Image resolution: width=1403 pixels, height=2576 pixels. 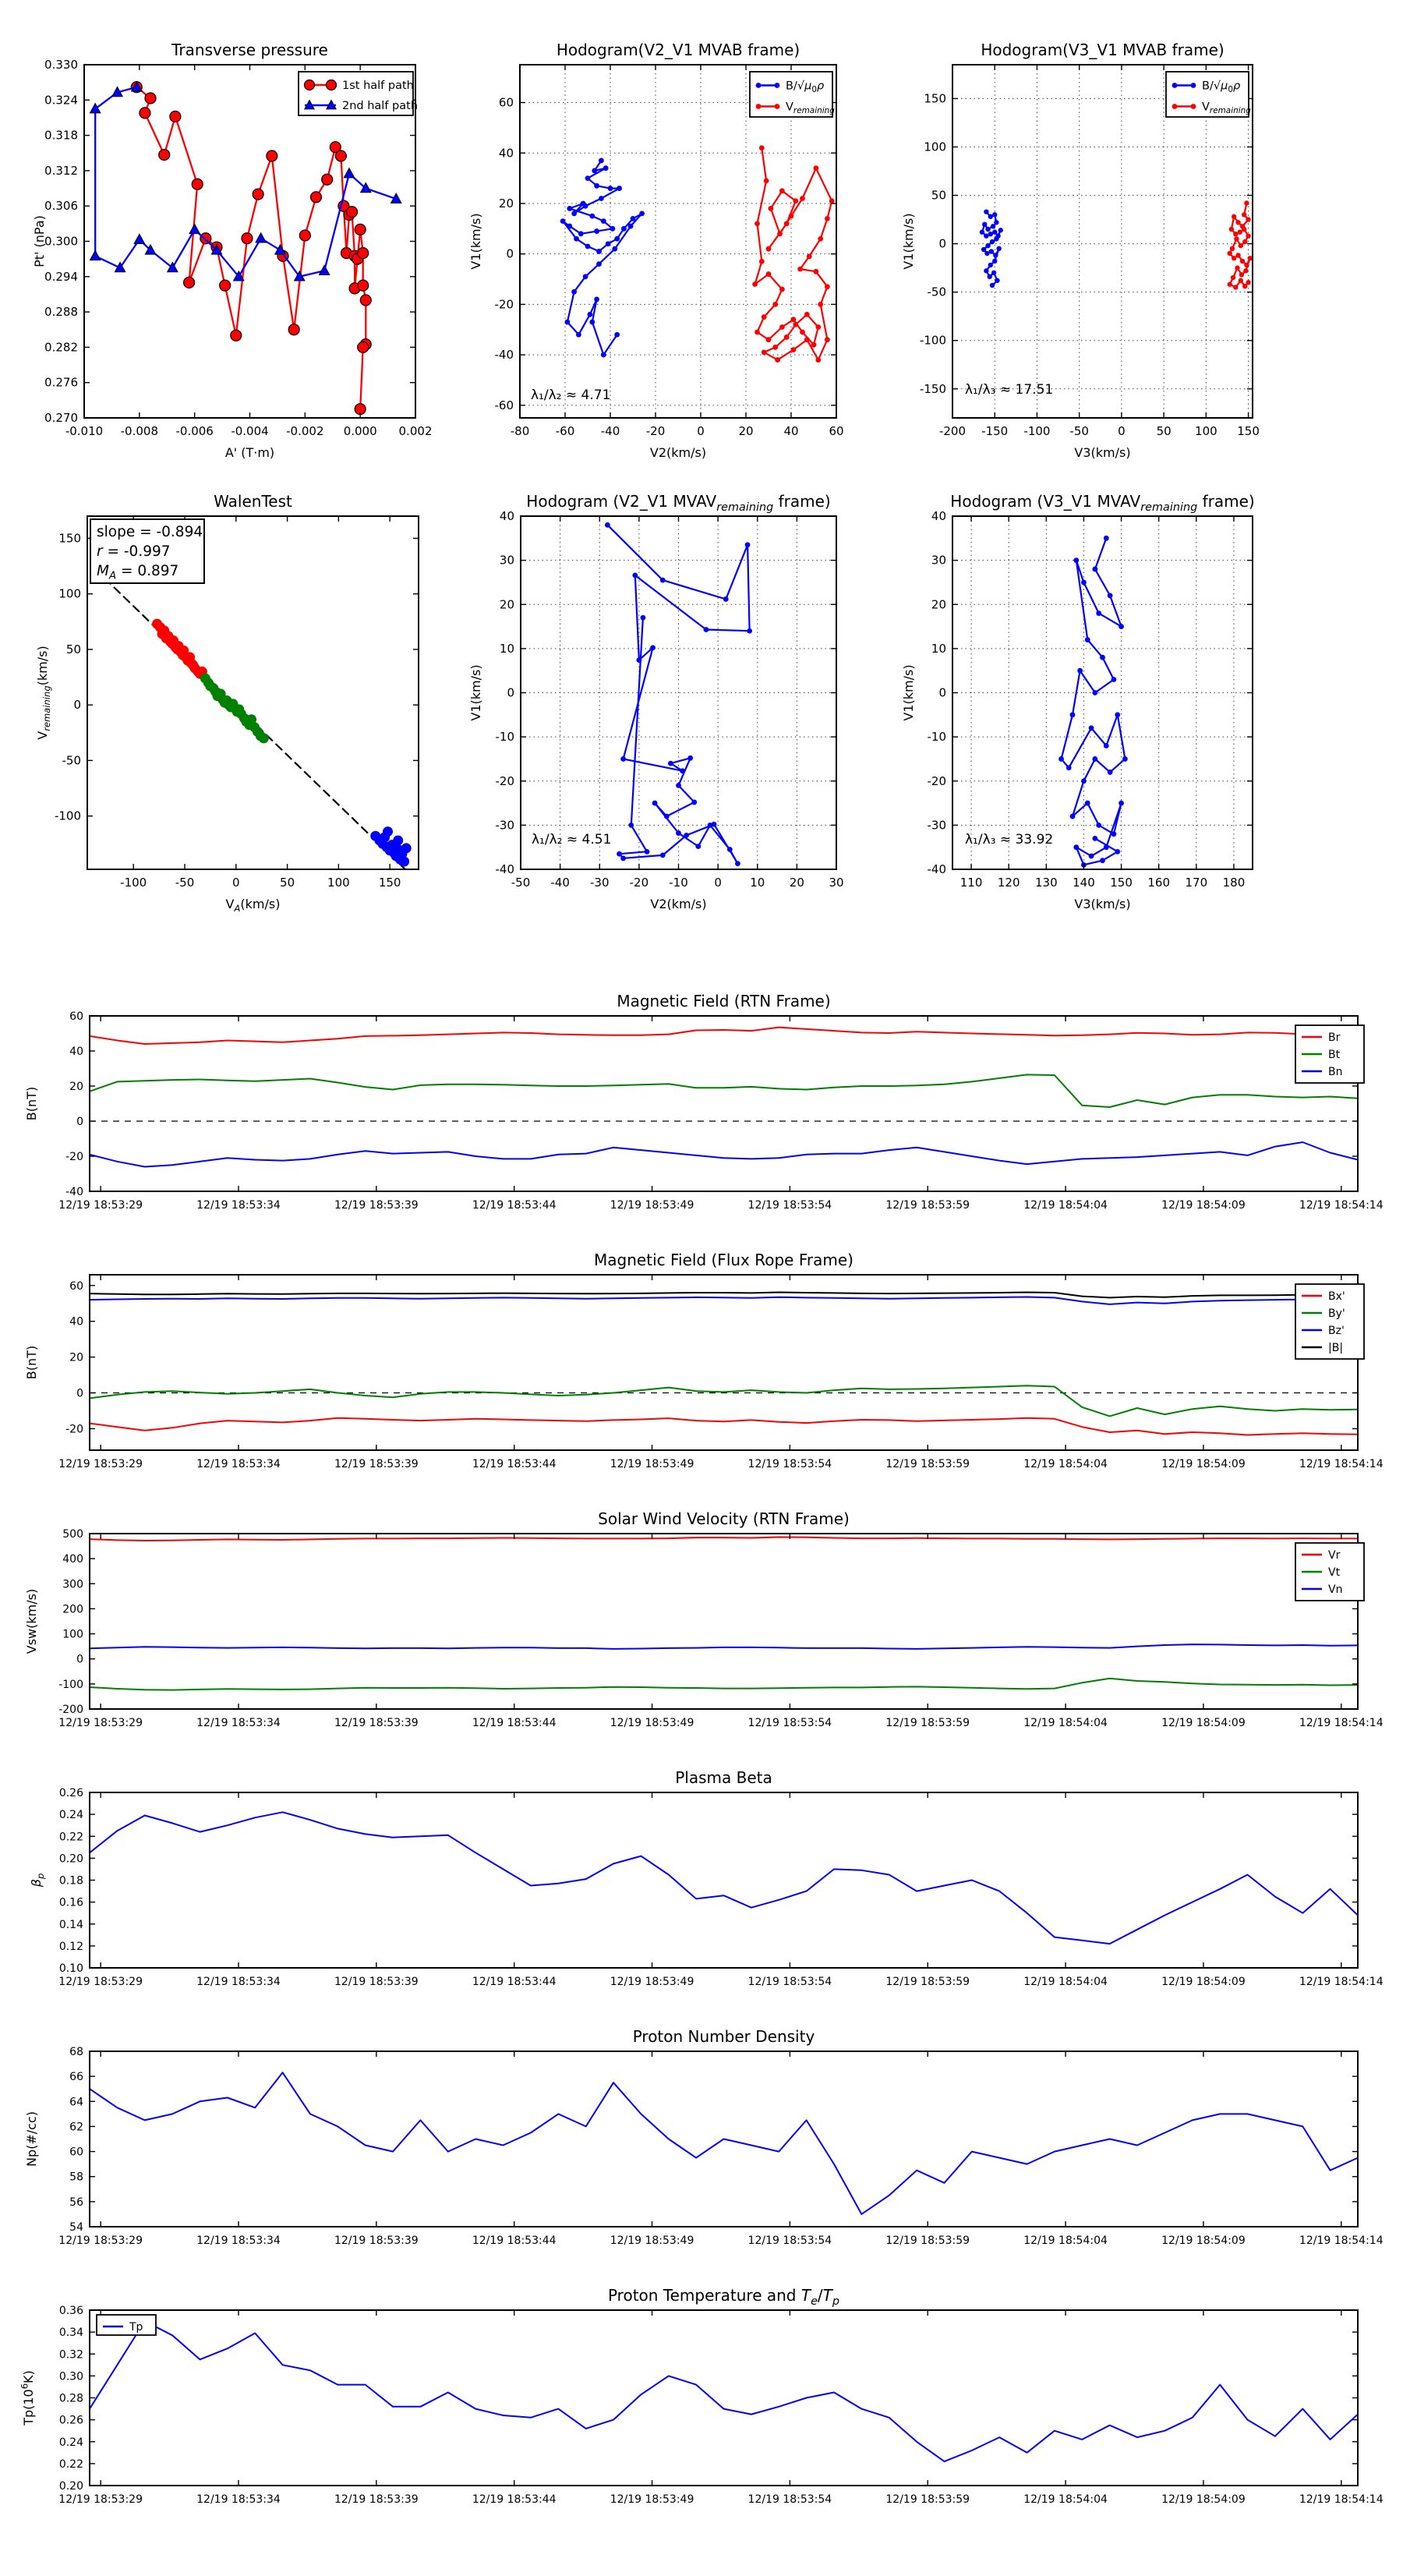 What do you see at coordinates (253, 501) in the screenshot?
I see `chart-title: WalenTest` at bounding box center [253, 501].